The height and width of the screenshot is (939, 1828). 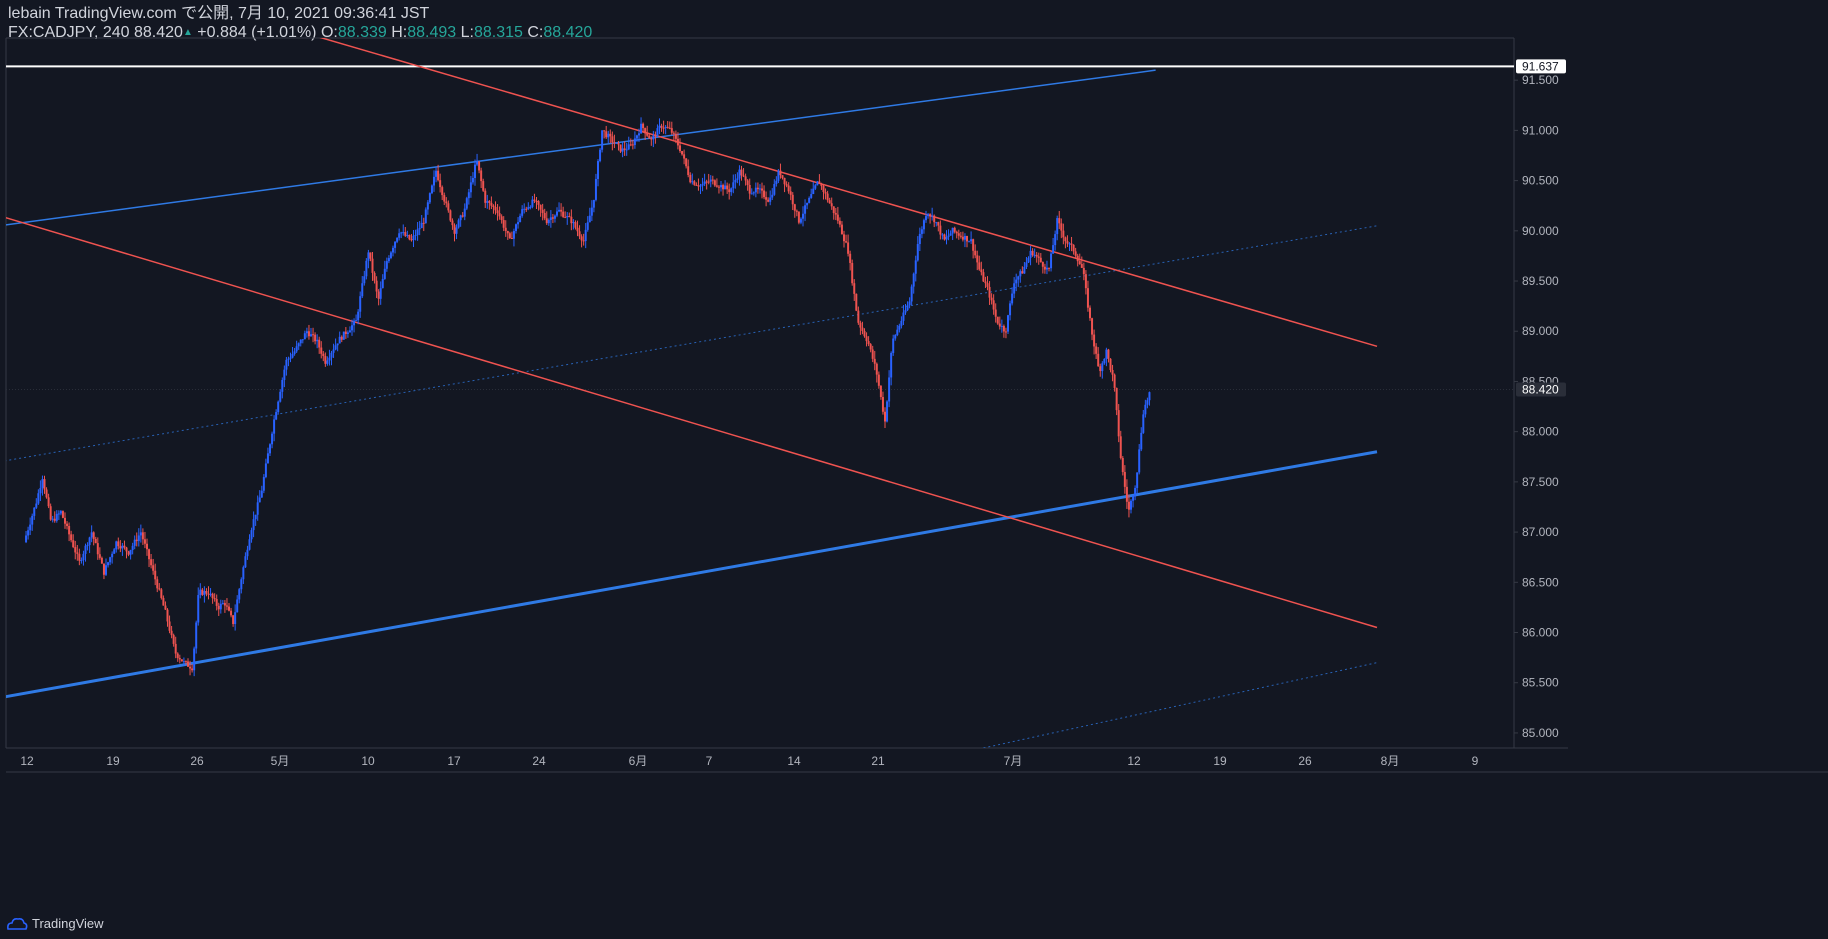 I want to click on y-tick-label-3: 90.000, so click(x=1540, y=231).